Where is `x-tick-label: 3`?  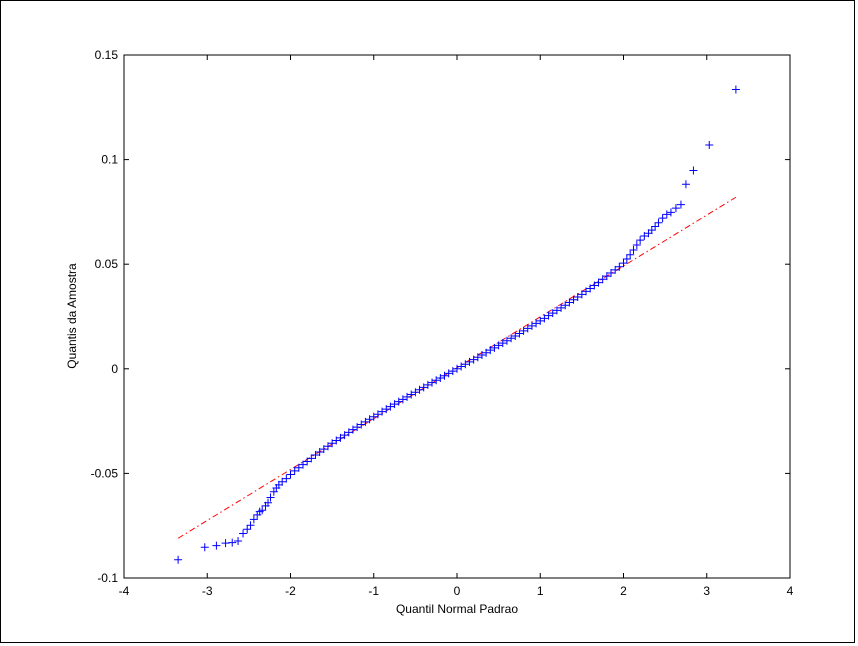
x-tick-label: 3 is located at coordinates (706, 591).